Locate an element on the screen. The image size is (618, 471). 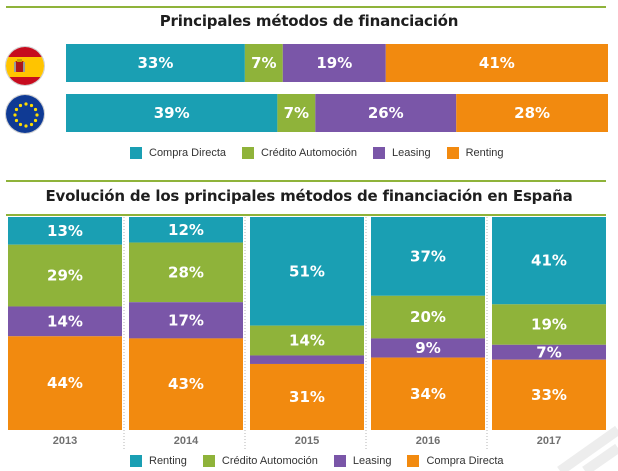
watermark-shape is located at coordinates (587, 448).